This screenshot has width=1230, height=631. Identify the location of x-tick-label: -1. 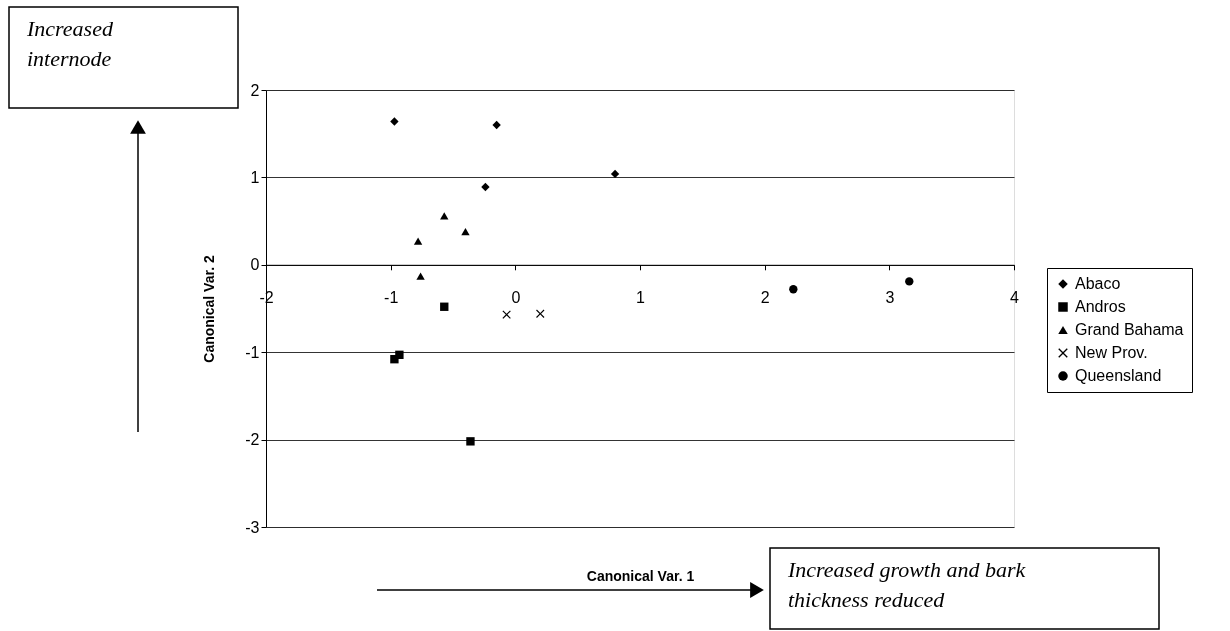
(391, 298).